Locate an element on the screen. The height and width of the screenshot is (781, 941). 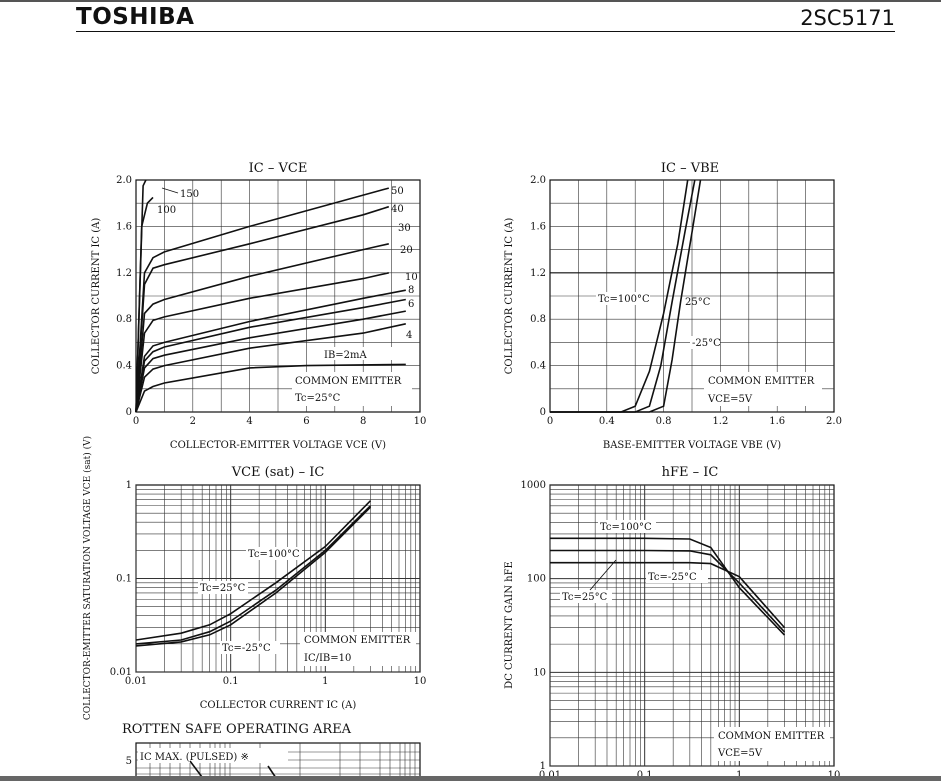
curve-label: 6 is located at coordinates (411, 304).